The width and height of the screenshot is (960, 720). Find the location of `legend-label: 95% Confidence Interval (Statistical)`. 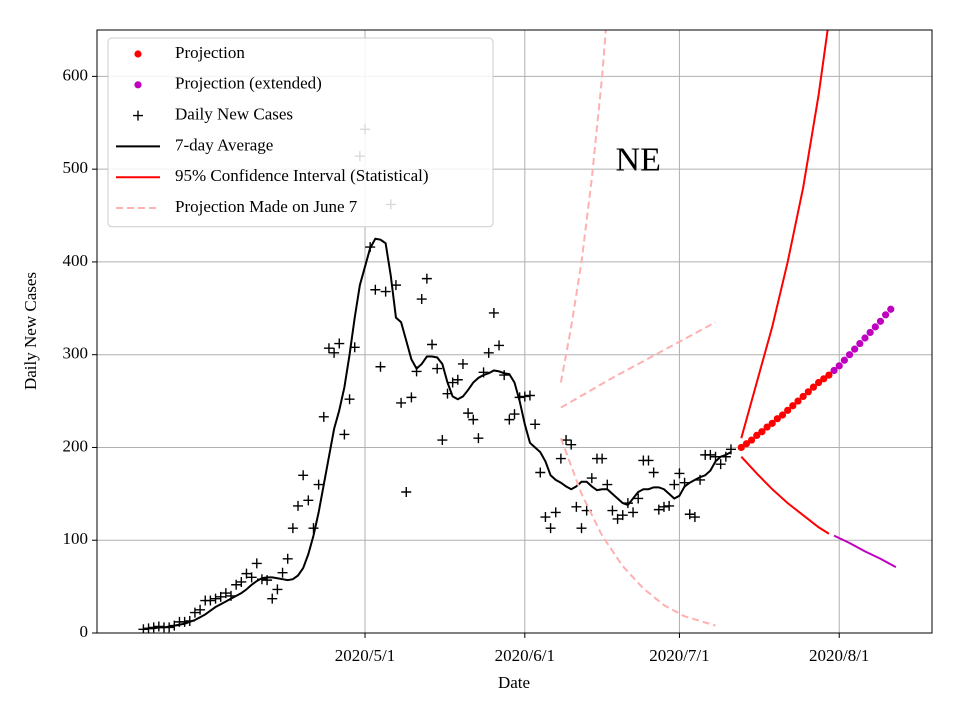

legend-label: 95% Confidence Interval (Statistical) is located at coordinates (302, 175).